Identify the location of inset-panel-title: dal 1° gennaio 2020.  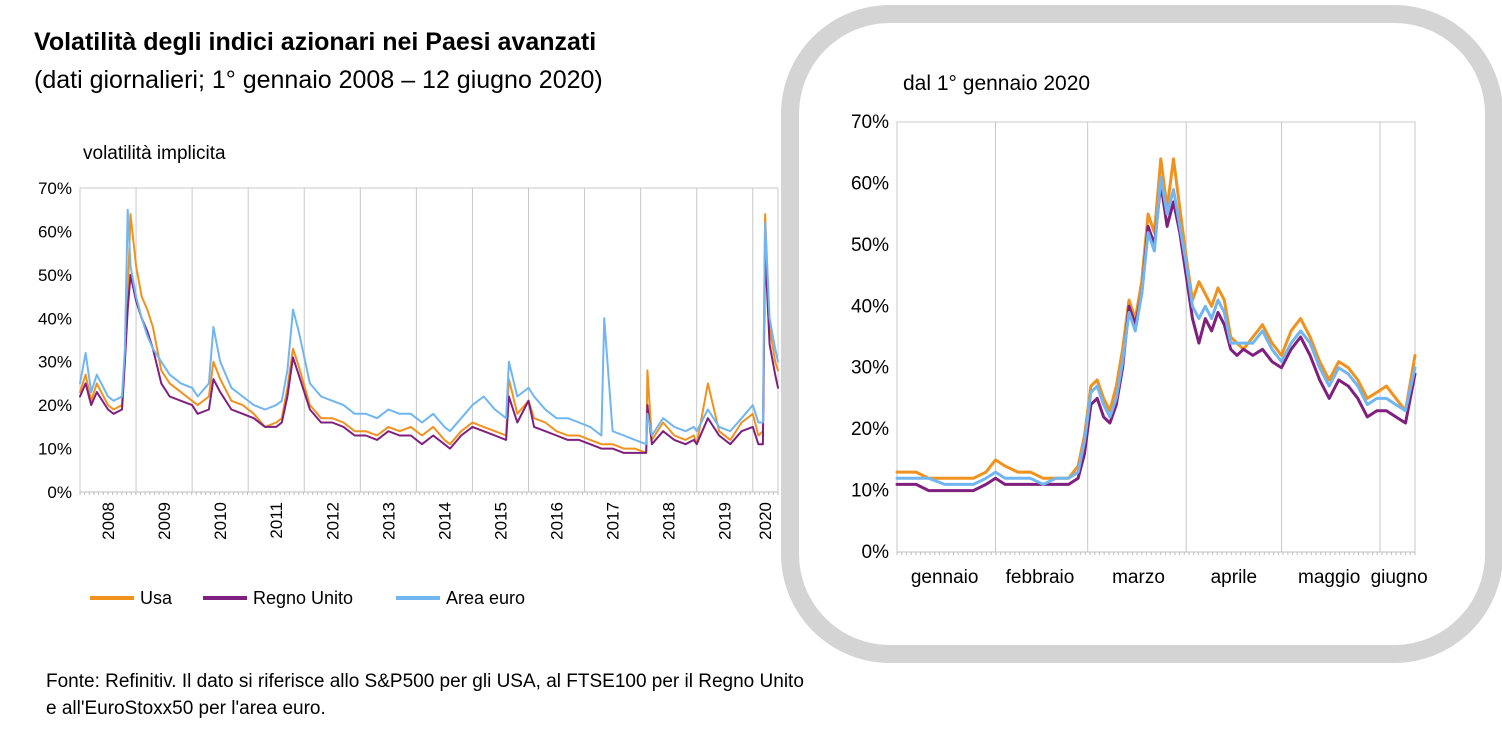
(997, 83).